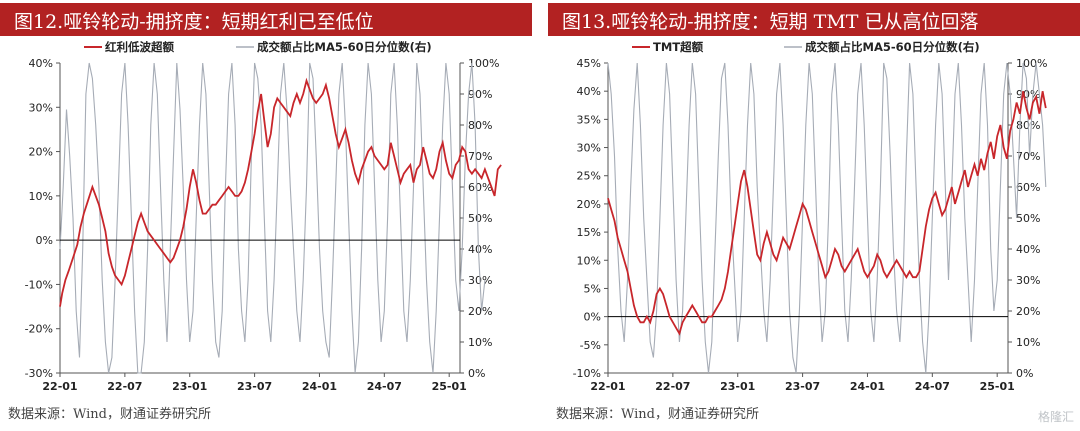  What do you see at coordinates (194, 22) in the screenshot?
I see `chart-title: 图12.哑铃轮动-拥挤度：短期红利已至低位` at bounding box center [194, 22].